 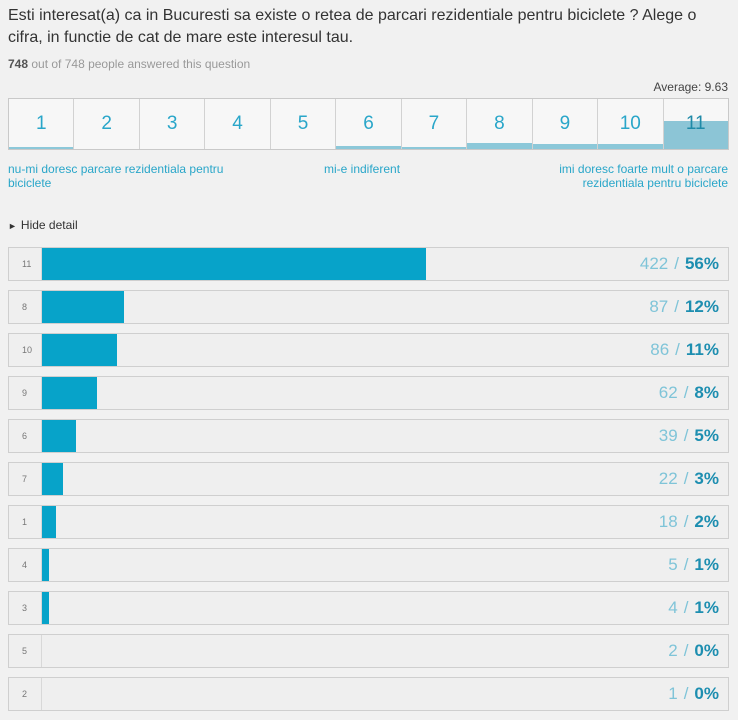 I want to click on row-option-label: 3, so click(x=25, y=608).